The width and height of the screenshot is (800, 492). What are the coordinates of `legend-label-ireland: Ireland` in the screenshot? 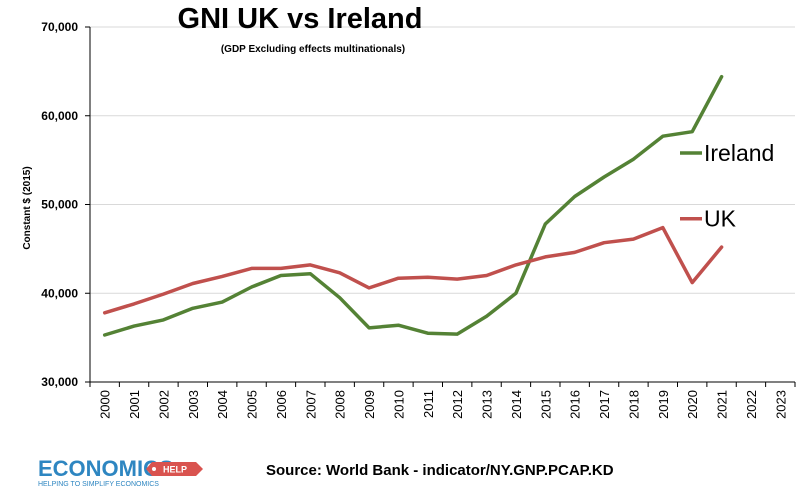 It's located at (739, 153).